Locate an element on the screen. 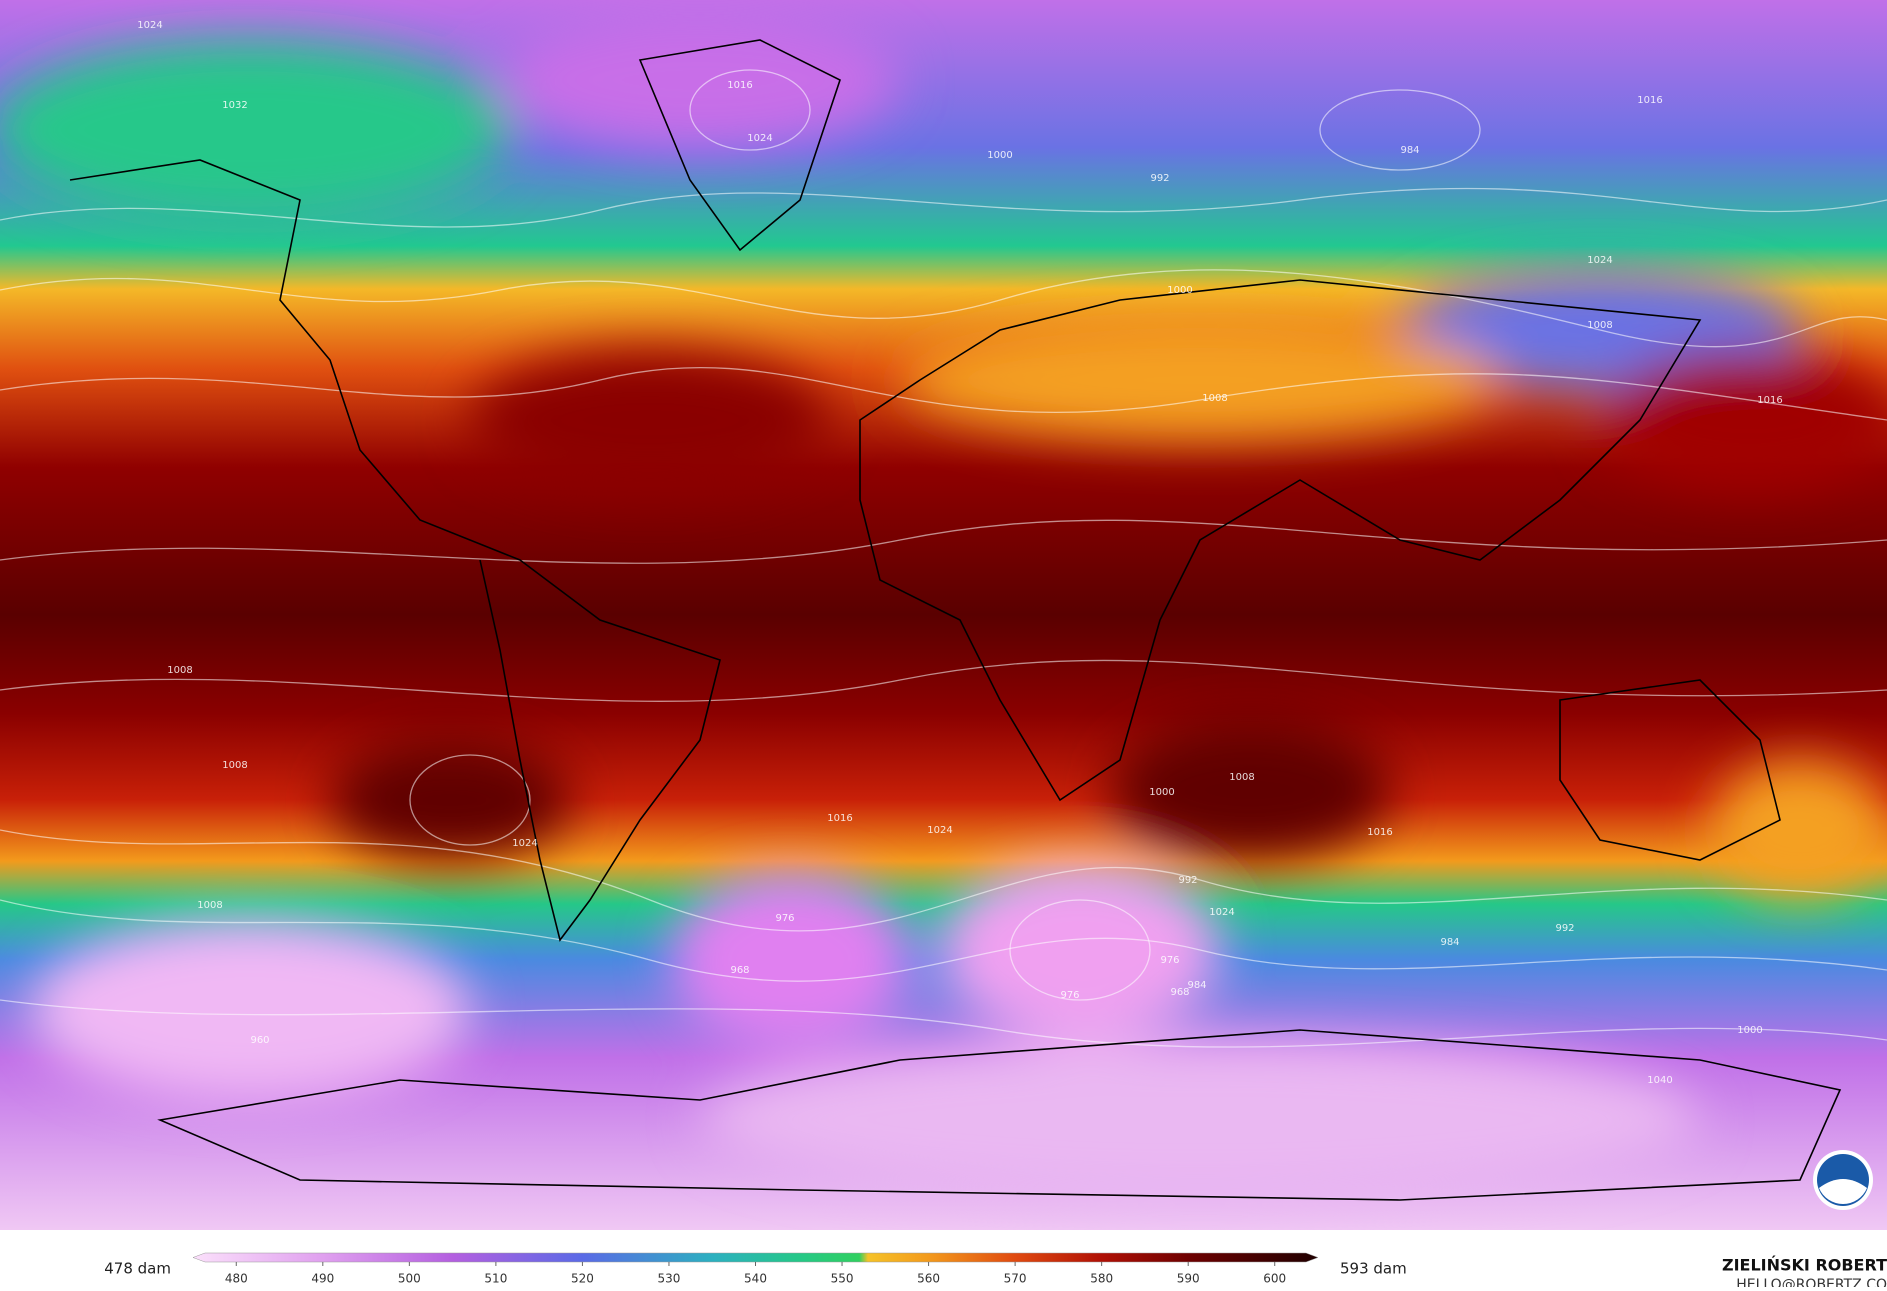  colorbar-tick-label: 600 is located at coordinates (1274, 1279).